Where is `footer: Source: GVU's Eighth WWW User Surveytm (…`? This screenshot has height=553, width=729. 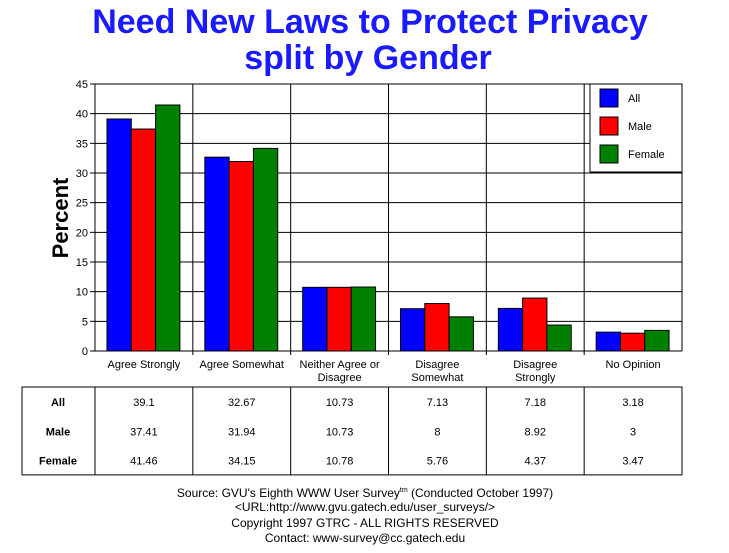 footer: Source: GVU's Eighth WWW User Surveytm (… is located at coordinates (365, 515).